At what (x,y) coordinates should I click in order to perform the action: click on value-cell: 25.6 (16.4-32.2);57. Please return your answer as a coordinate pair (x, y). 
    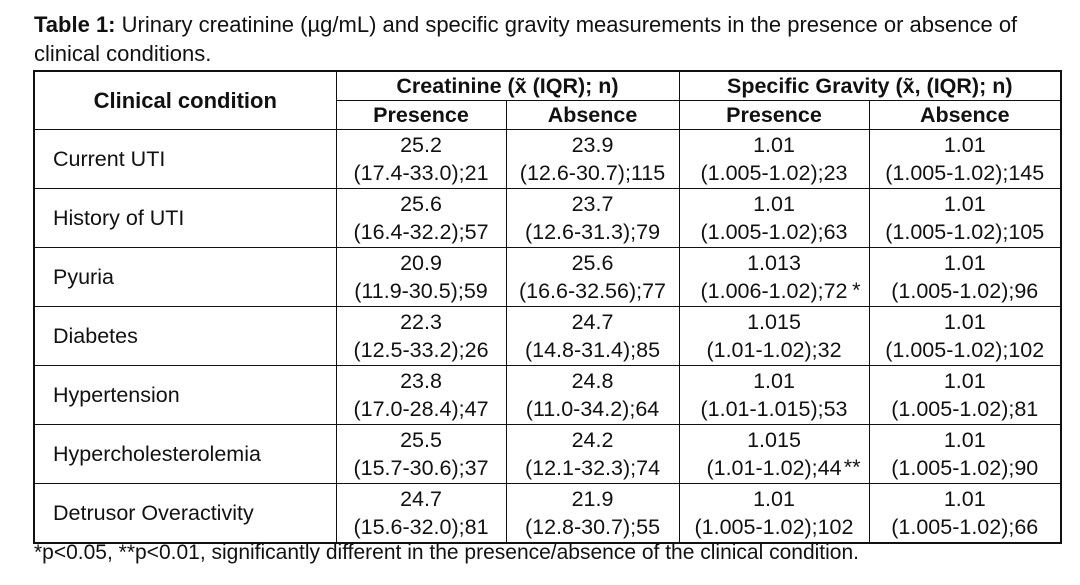
    Looking at the image, I should click on (421, 218).